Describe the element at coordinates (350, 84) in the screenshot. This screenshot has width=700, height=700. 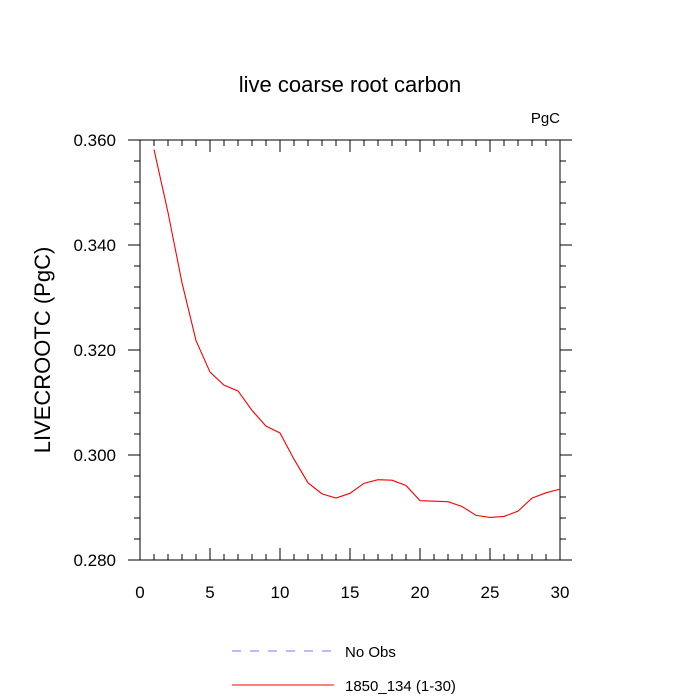
I see `chart-title: live coarse root carbon` at that location.